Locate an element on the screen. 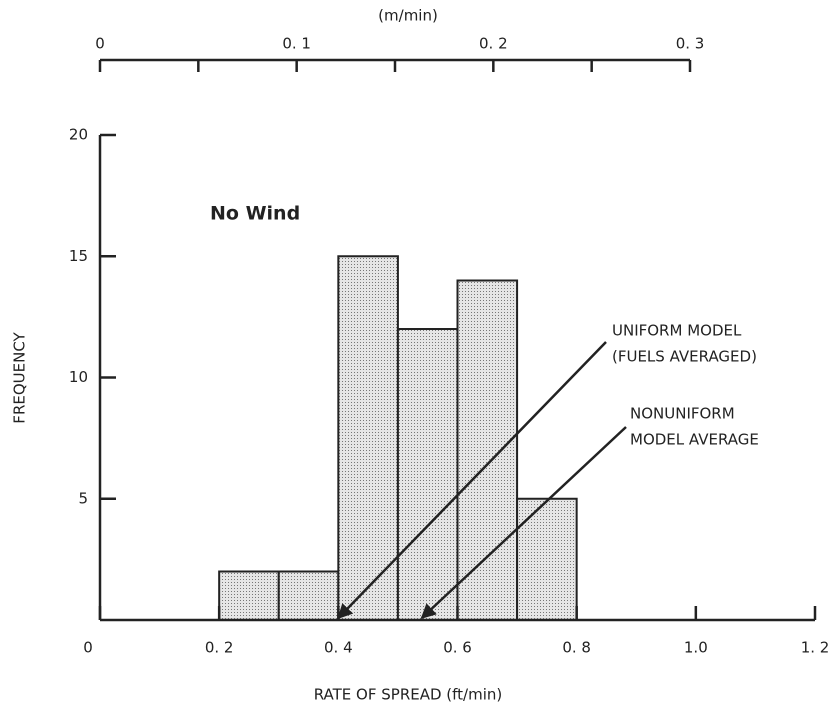 Image resolution: width=836 pixels, height=712 pixels. x-tick-label: 1. 2 is located at coordinates (815, 648).